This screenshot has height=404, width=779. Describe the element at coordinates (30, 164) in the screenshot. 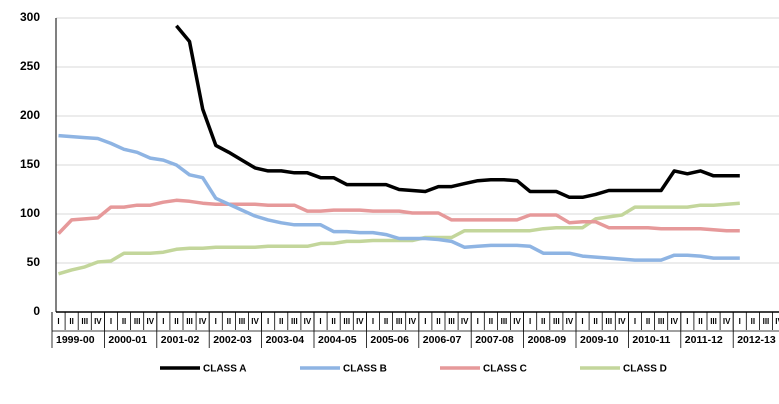

I see `y-tick-label: 150` at that location.